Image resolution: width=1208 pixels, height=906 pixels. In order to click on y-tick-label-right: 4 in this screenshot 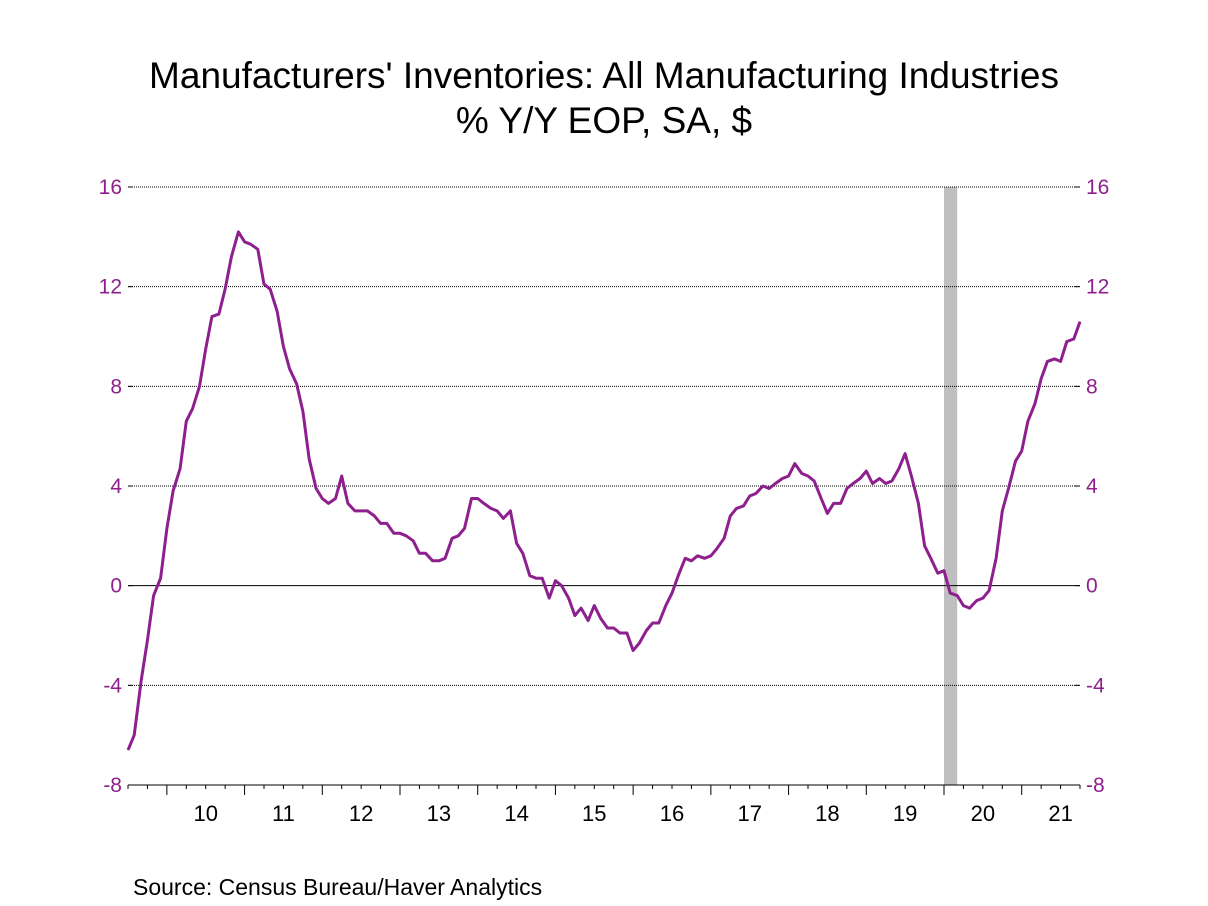, I will do `click(1092, 486)`.